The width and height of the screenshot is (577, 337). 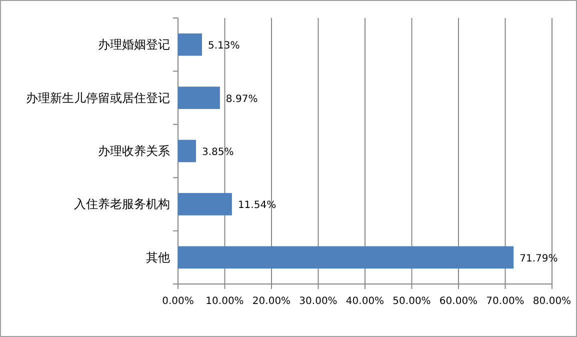 I want to click on y-tick-label: 其他, so click(x=158, y=257).